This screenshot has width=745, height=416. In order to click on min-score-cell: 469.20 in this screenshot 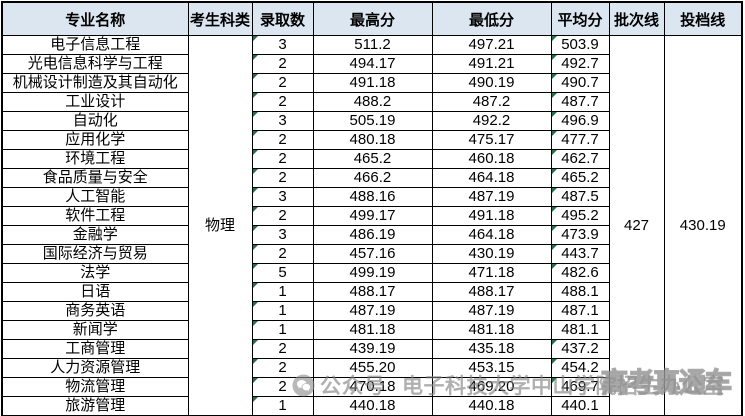, I will do `click(491, 387)`.